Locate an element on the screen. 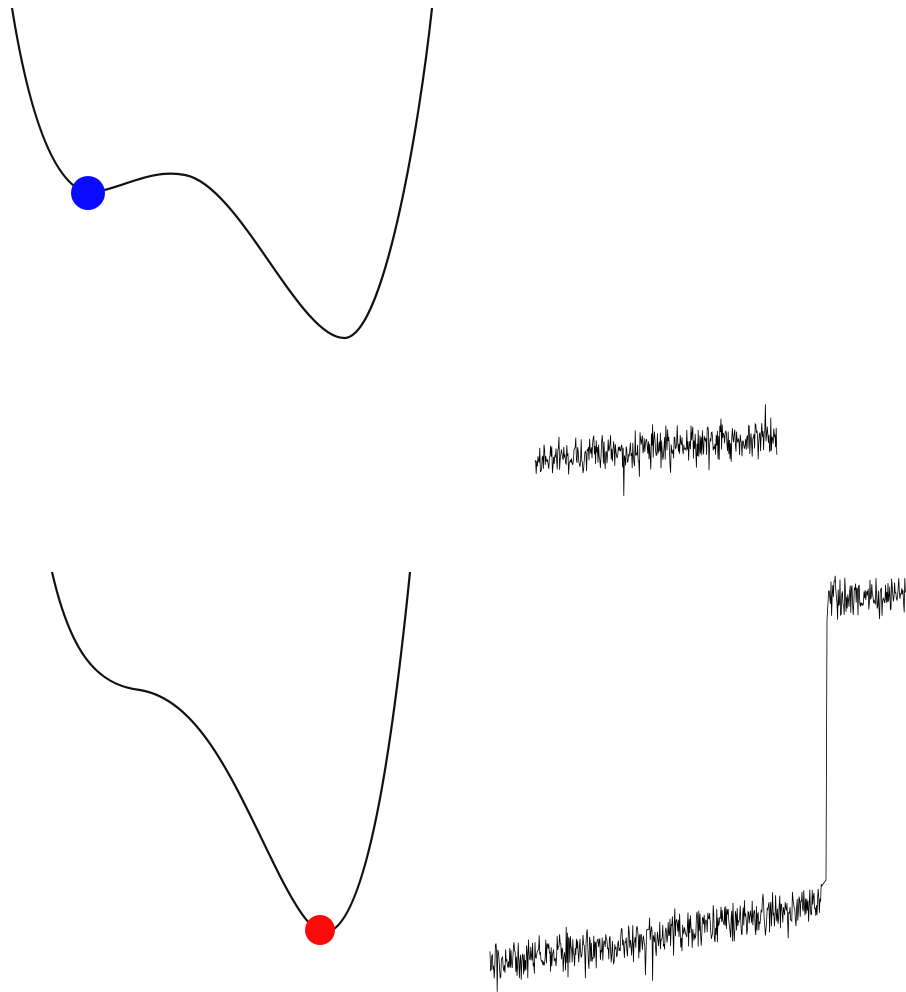 This screenshot has height=992, width=906. potential-curve is located at coordinates (231, 752).